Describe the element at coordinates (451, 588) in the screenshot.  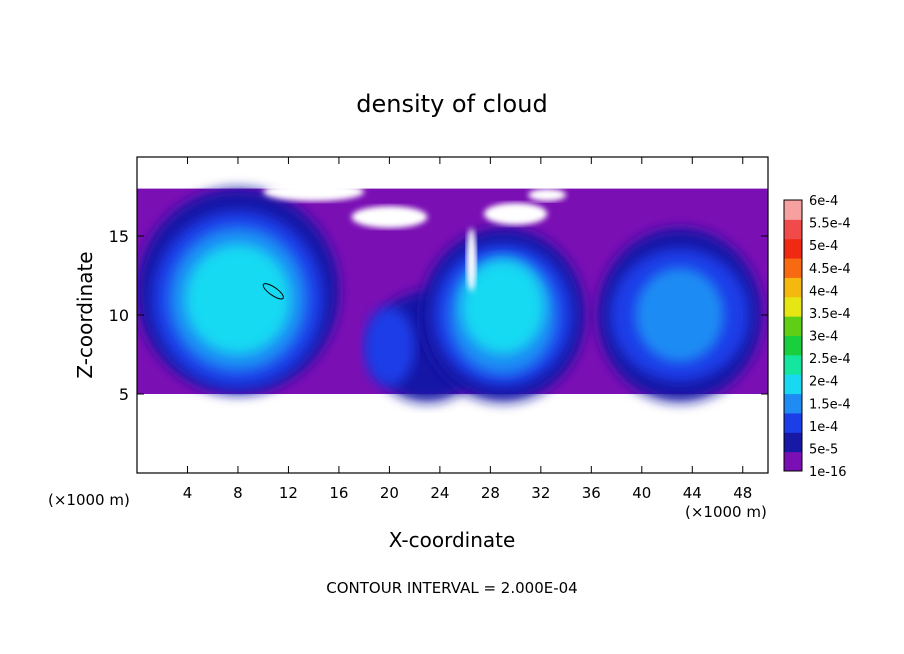
I see `contour-interval-note: CONTOUR INTERVAL = 2.000E-04` at that location.